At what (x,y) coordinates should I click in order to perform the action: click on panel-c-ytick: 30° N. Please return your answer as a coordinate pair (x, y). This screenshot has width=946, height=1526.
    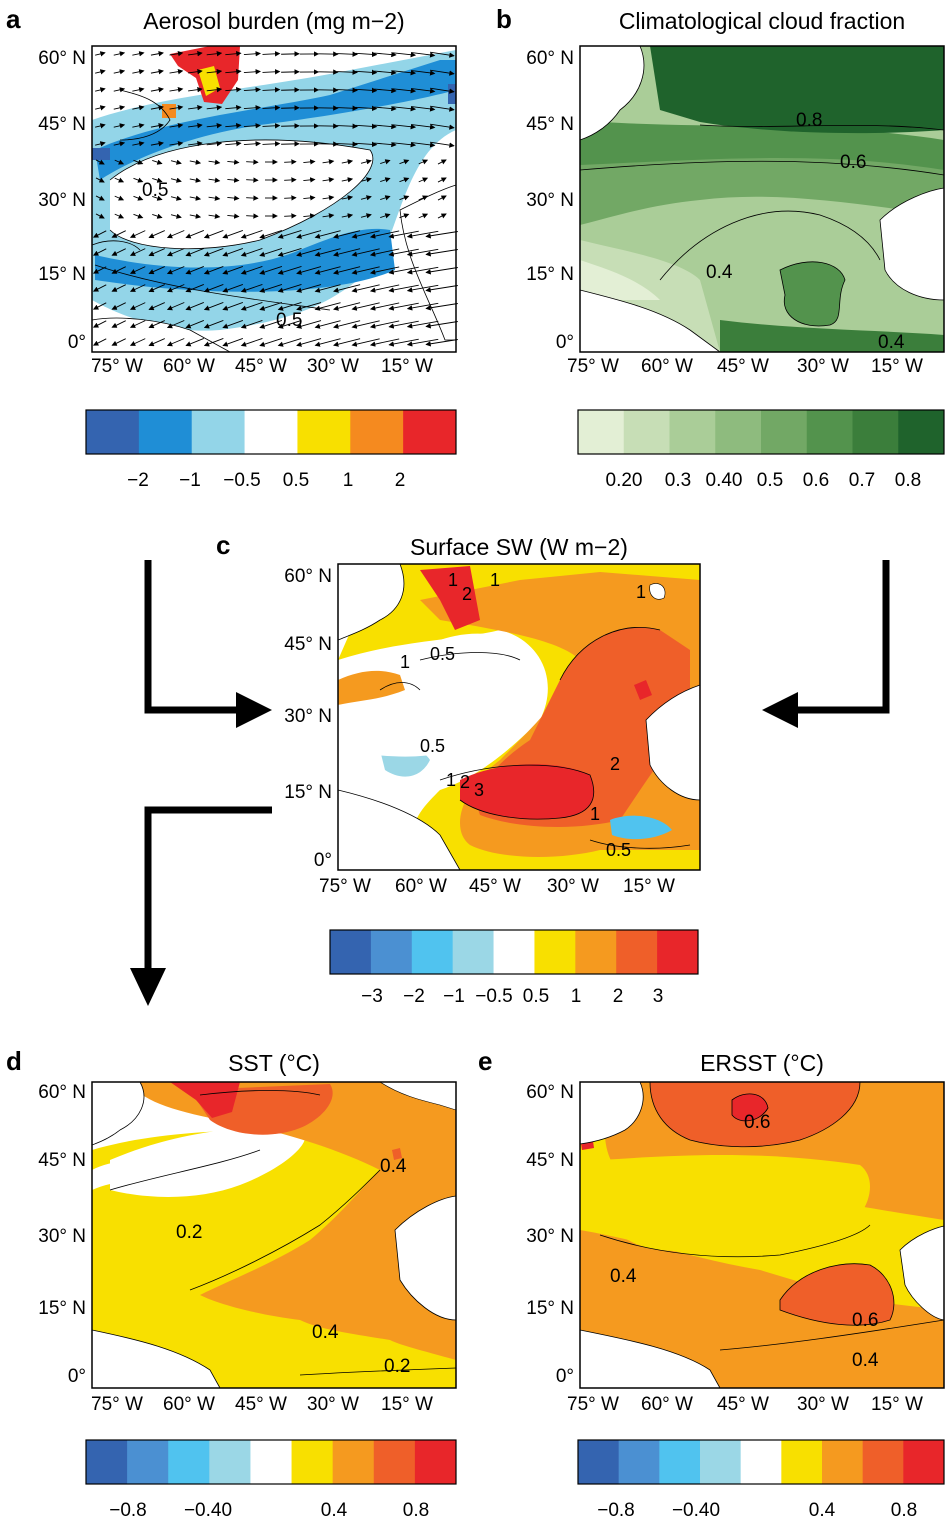
    Looking at the image, I should click on (293, 717).